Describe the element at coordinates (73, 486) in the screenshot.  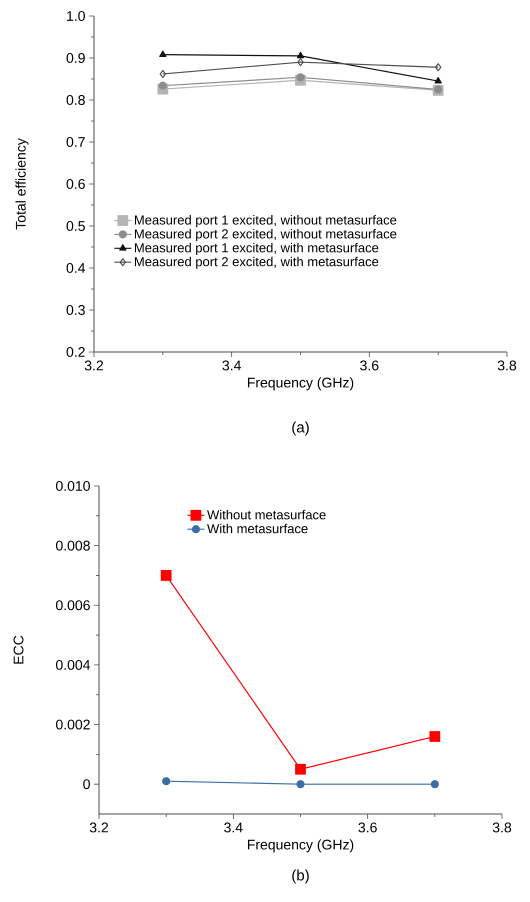
I see `y-tick-label: 0.010` at that location.